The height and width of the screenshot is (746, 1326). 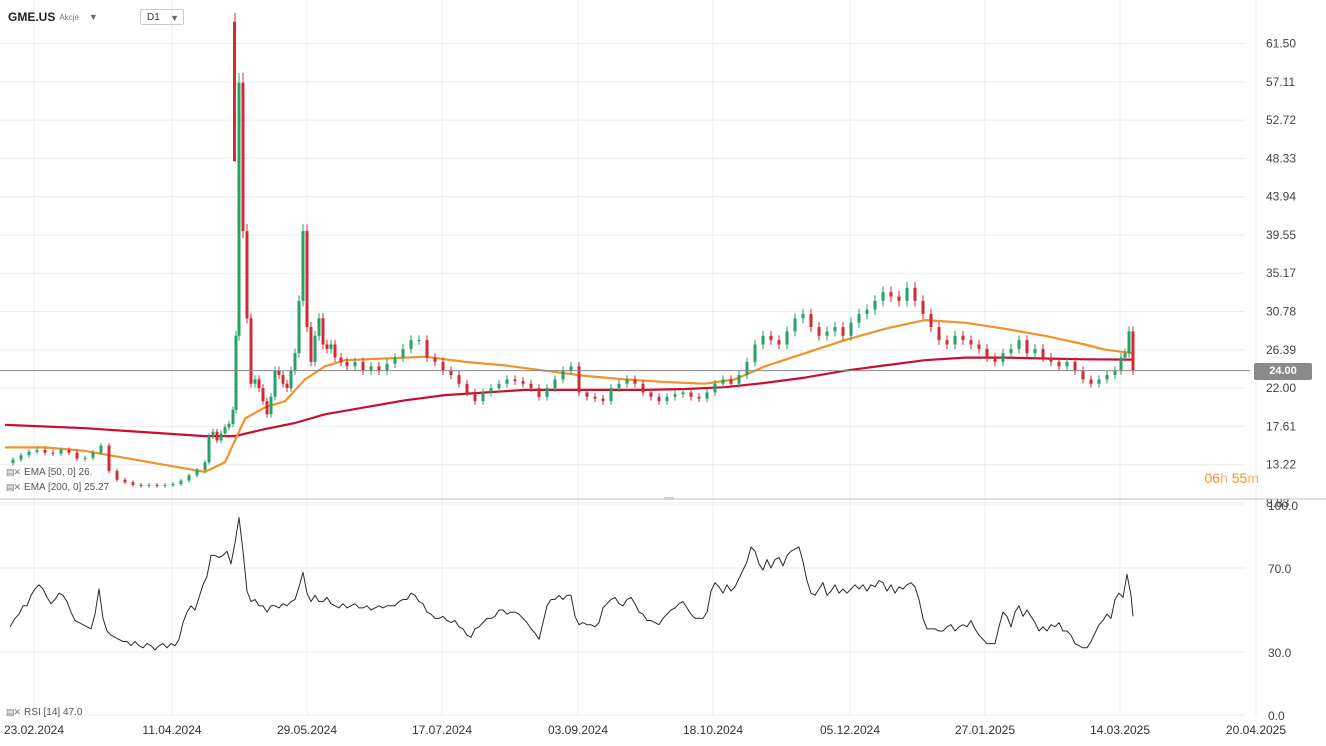 What do you see at coordinates (1281, 388) in the screenshot?
I see `price-tick-label: 22.00` at bounding box center [1281, 388].